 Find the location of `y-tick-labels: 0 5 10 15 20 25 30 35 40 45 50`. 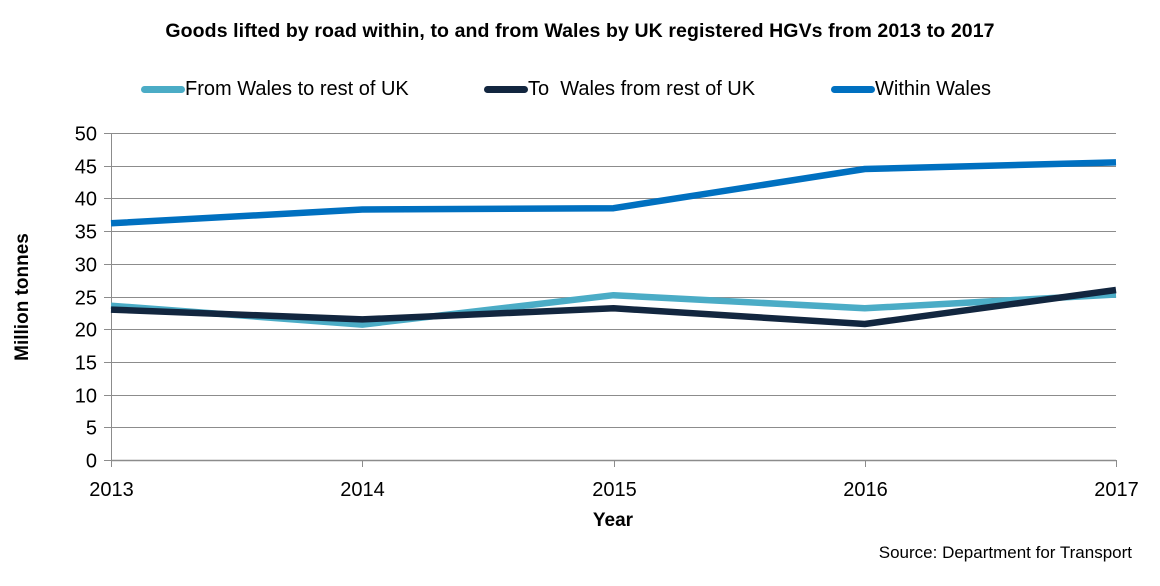

y-tick-labels: 0 5 10 15 20 25 30 35 40 45 50 is located at coordinates (86, 298).